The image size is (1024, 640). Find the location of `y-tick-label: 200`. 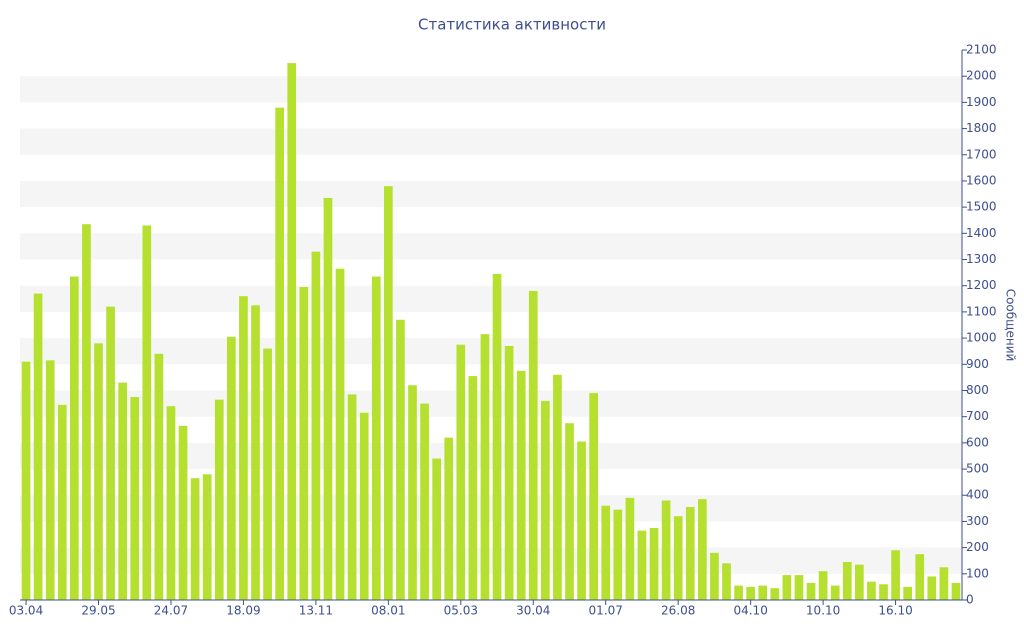

y-tick-label: 200 is located at coordinates (977, 547).